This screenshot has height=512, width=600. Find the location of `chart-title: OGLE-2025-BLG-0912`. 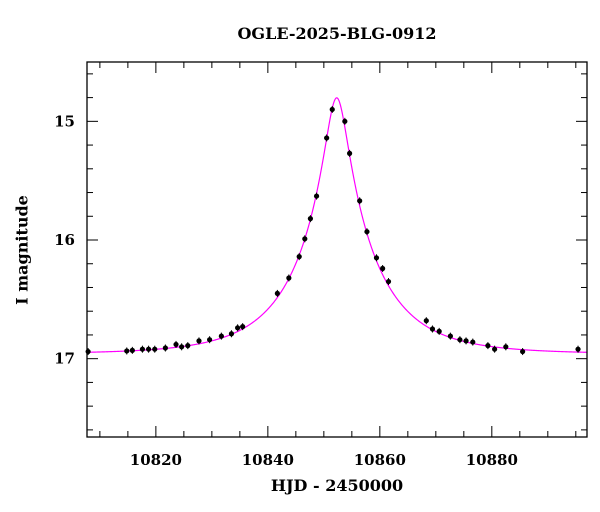

chart-title: OGLE-2025-BLG-0912 is located at coordinates (337, 33).